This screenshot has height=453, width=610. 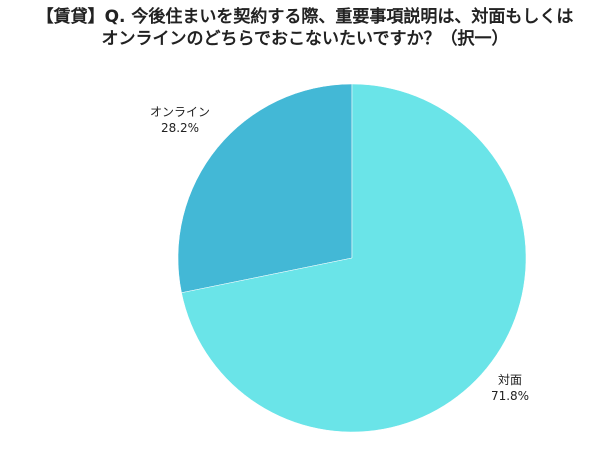 I want to click on slice-label-2: 対面 71.8%, so click(x=510, y=388).